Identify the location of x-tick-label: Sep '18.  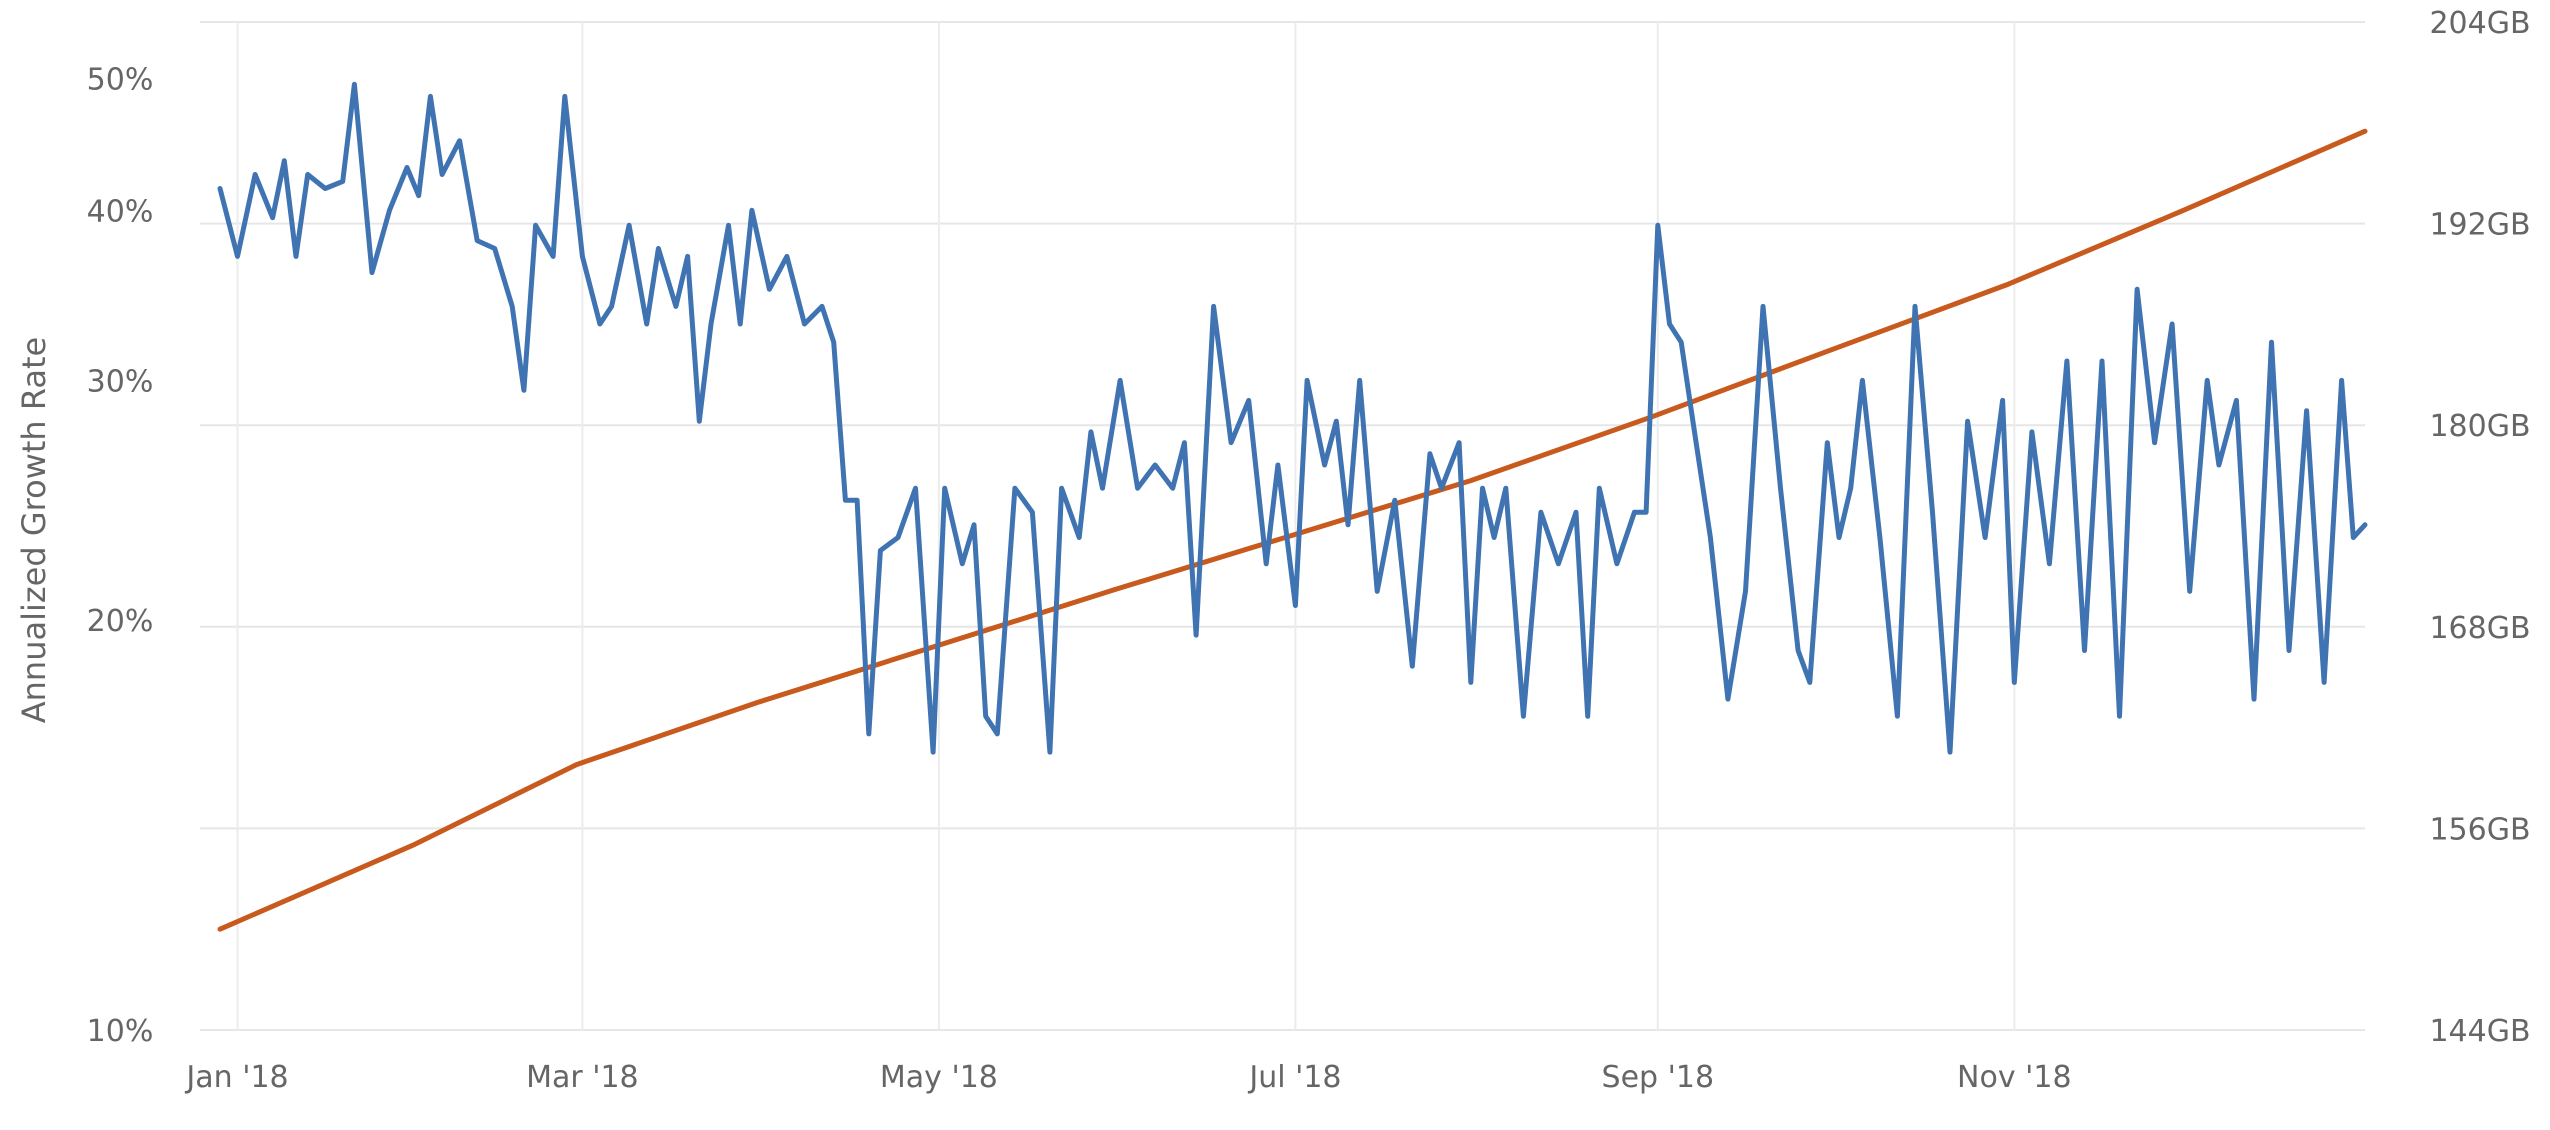
(1658, 1077).